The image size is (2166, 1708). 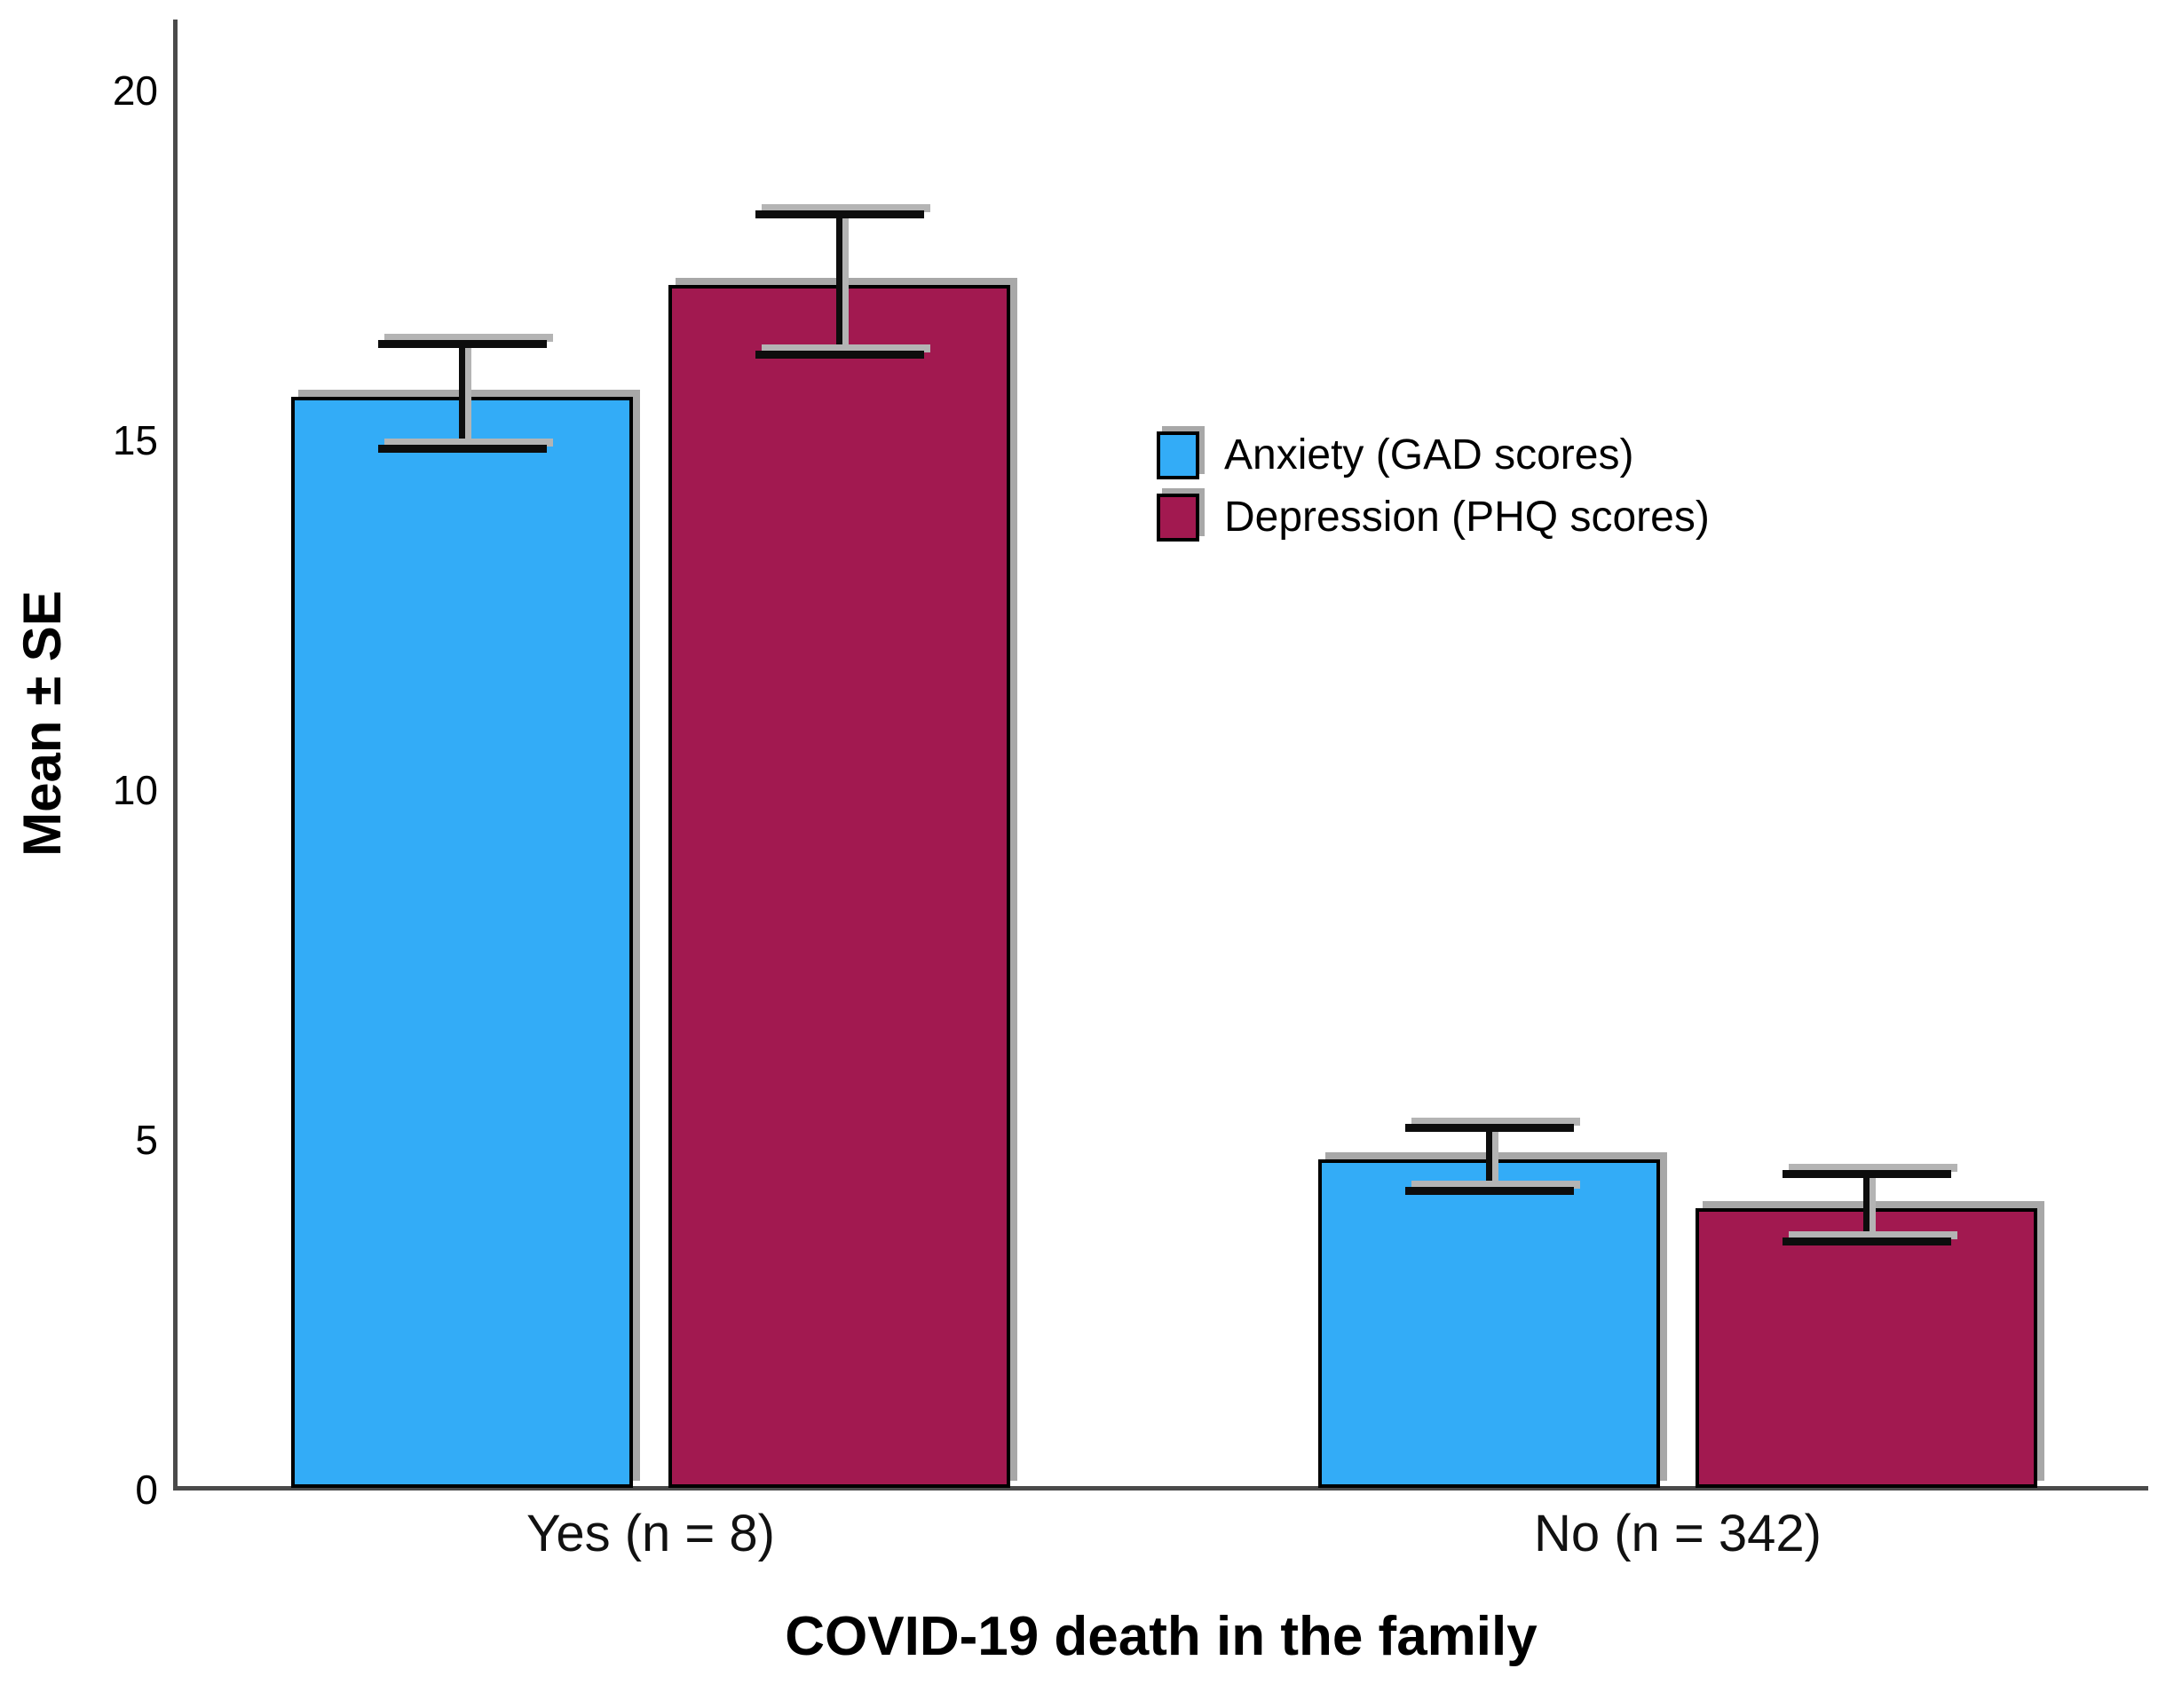 What do you see at coordinates (839, 886) in the screenshot?
I see `bar-depression-yes` at bounding box center [839, 886].